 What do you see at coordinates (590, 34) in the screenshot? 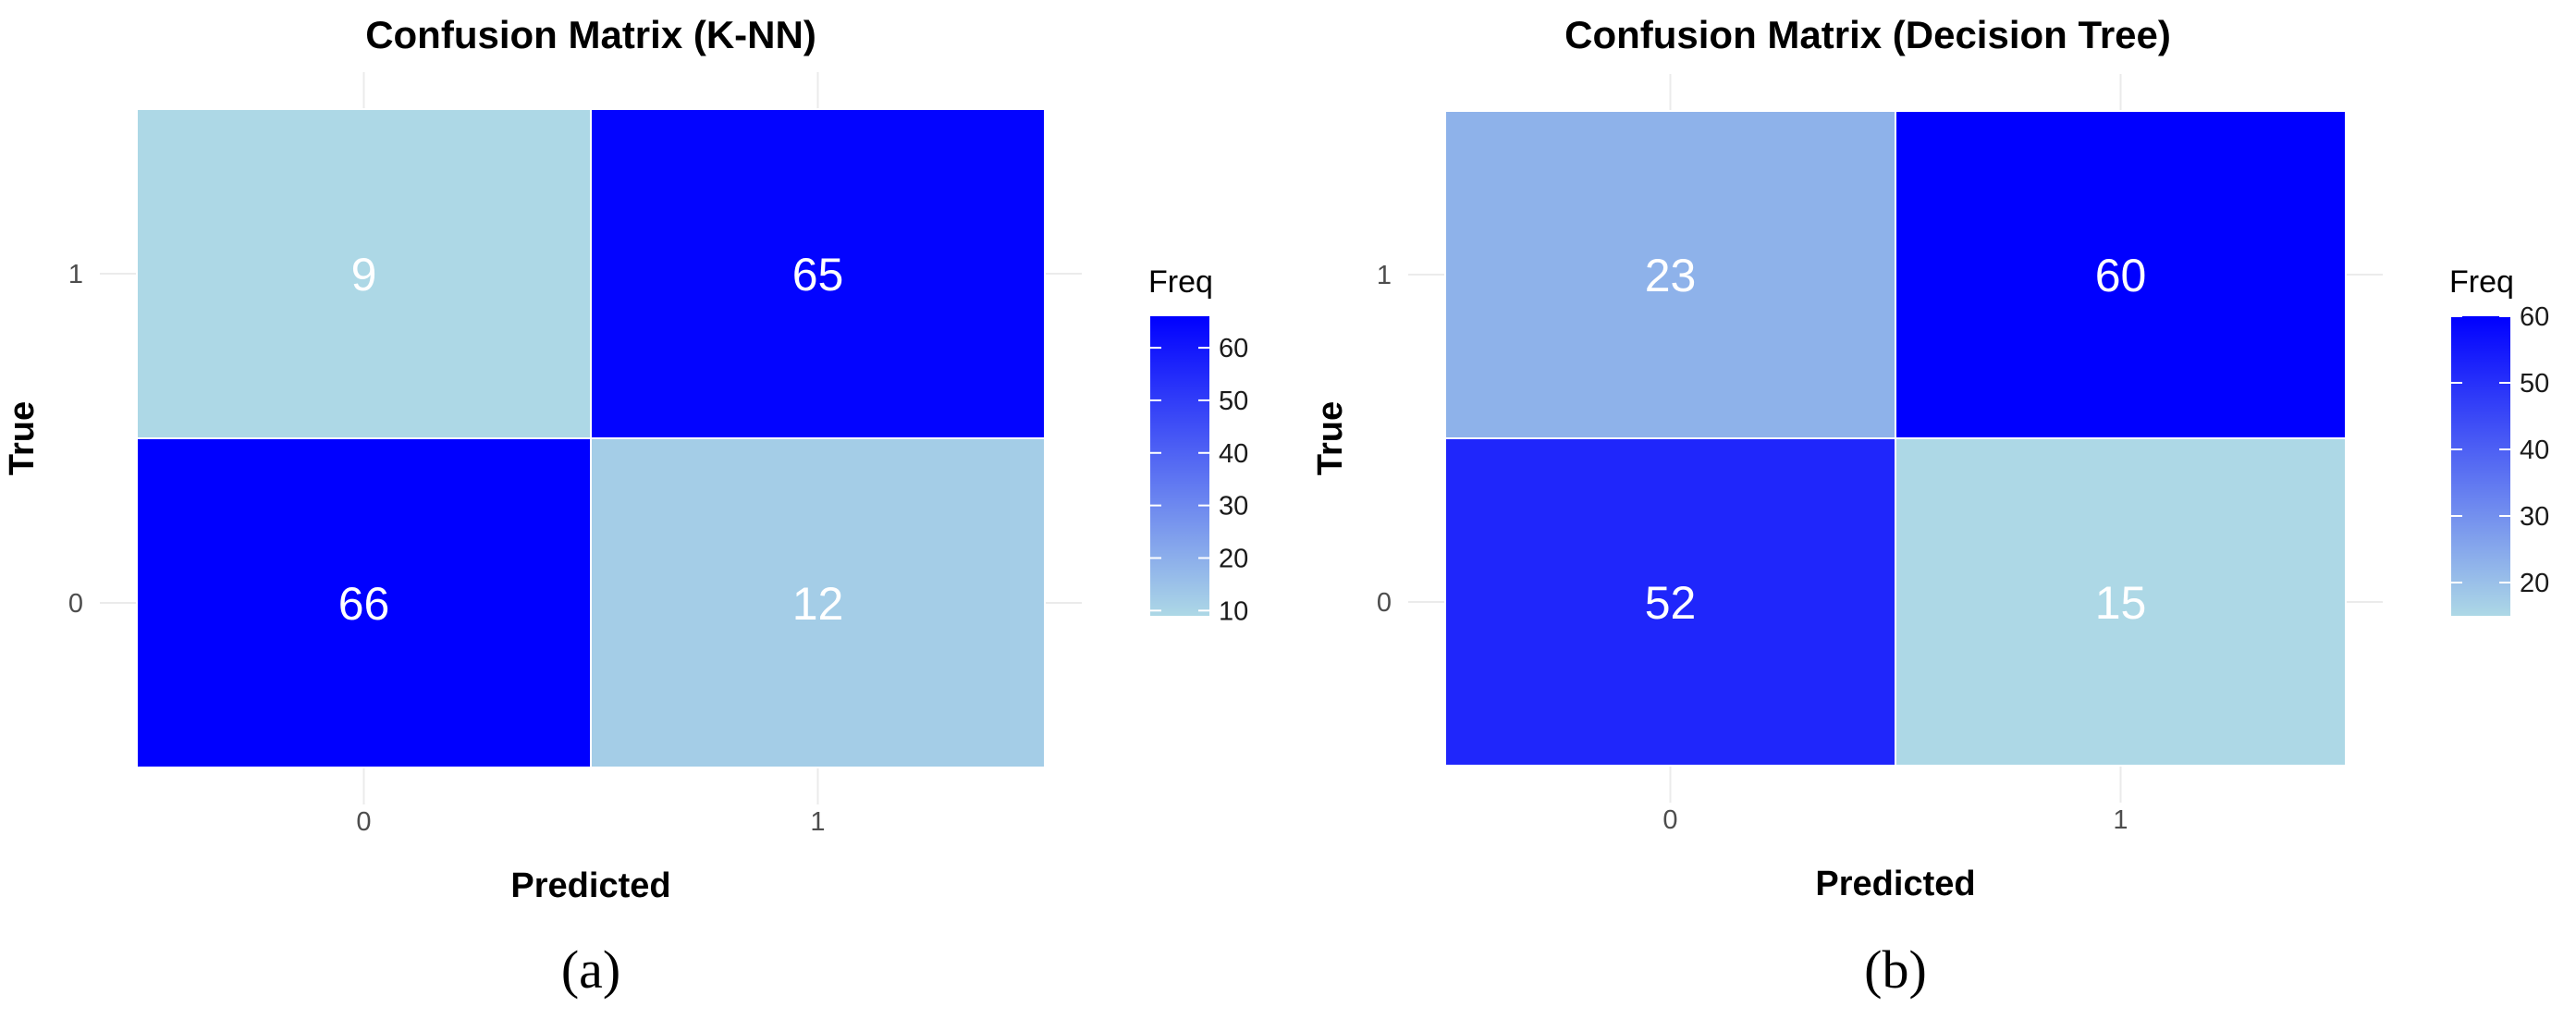
I see `chart-title: Confusion Matrix (K-NN)` at bounding box center [590, 34].